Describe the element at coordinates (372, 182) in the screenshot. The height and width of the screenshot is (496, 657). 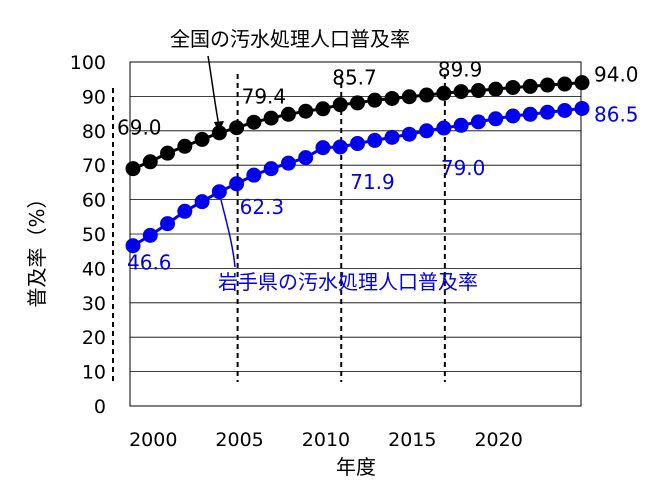
I see `data-label: 71.9` at that location.